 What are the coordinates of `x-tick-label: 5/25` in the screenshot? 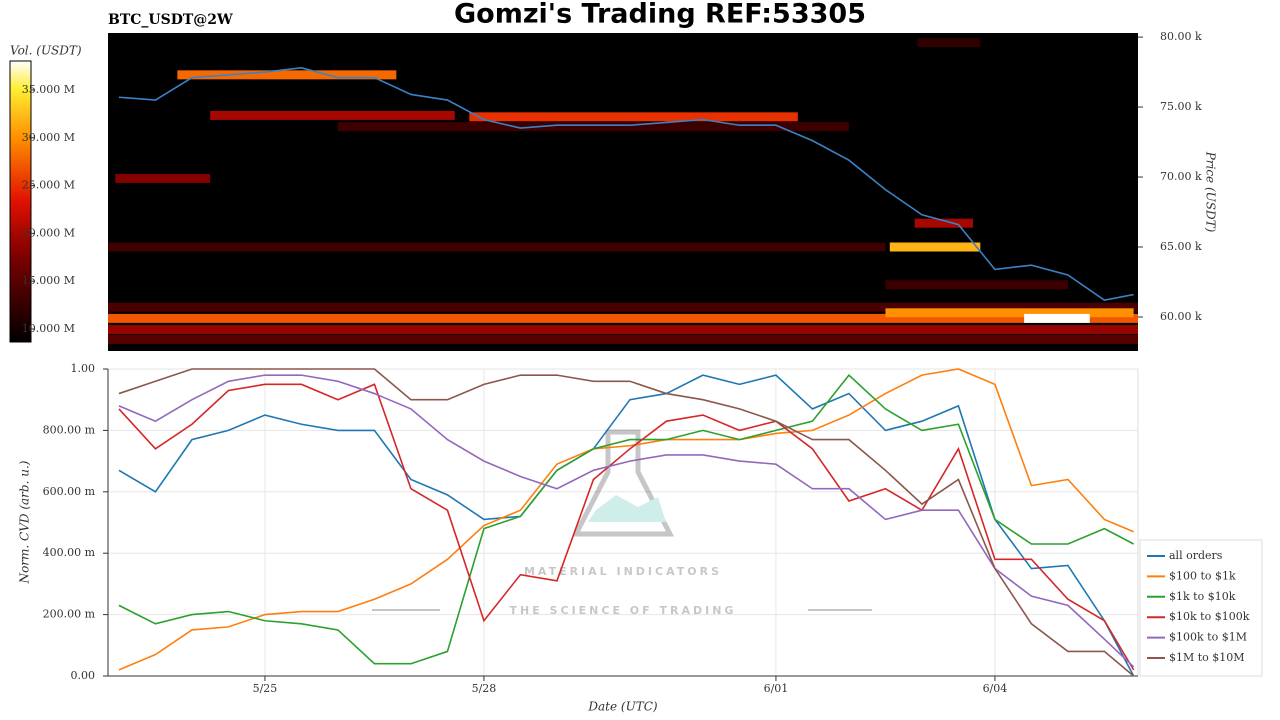 It's located at (265, 688).